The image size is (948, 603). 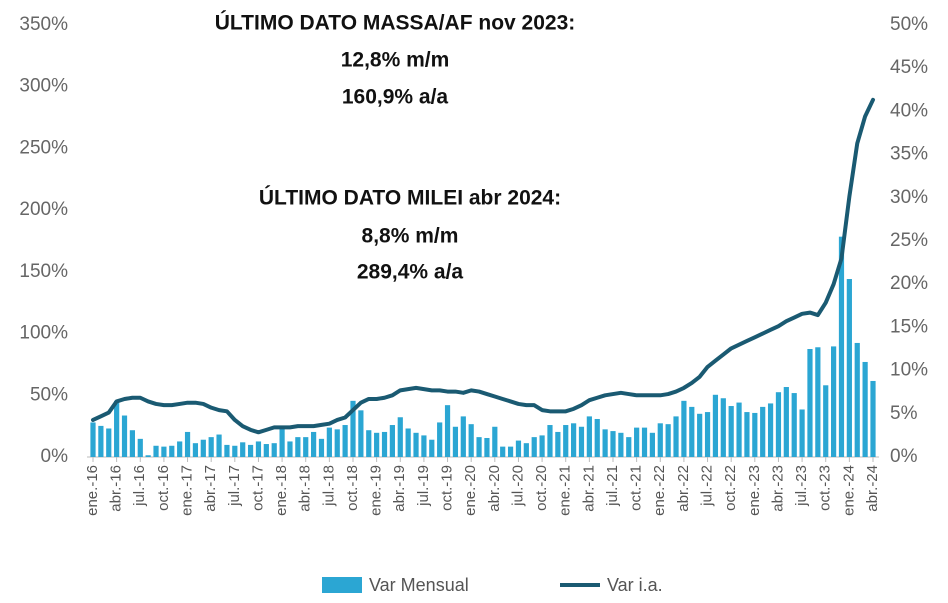 What do you see at coordinates (92, 490) in the screenshot?
I see `x-tick-label: ene.-16` at bounding box center [92, 490].